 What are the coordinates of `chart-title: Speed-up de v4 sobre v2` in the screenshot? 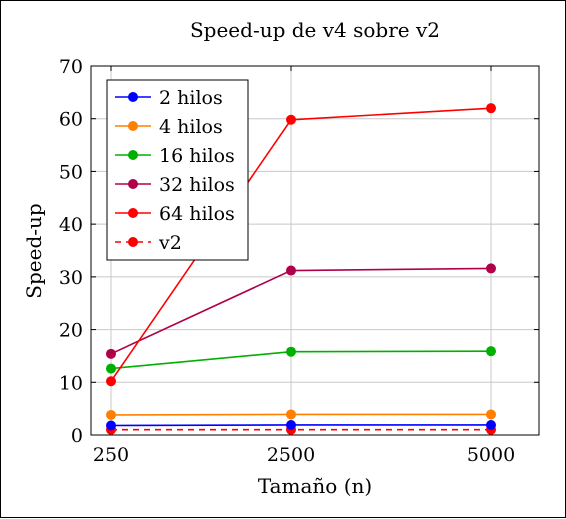 It's located at (315, 30).